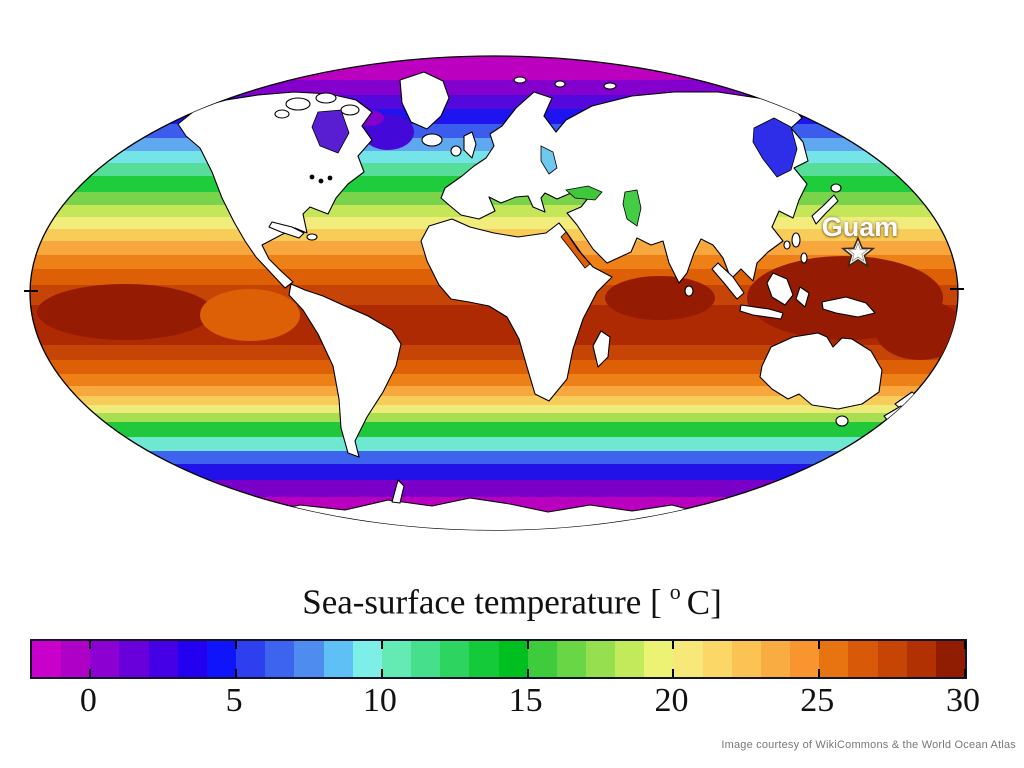 This screenshot has height=768, width=1024. Describe the element at coordinates (775, 147) in the screenshot. I see `sea-of-okhotsk` at that location.